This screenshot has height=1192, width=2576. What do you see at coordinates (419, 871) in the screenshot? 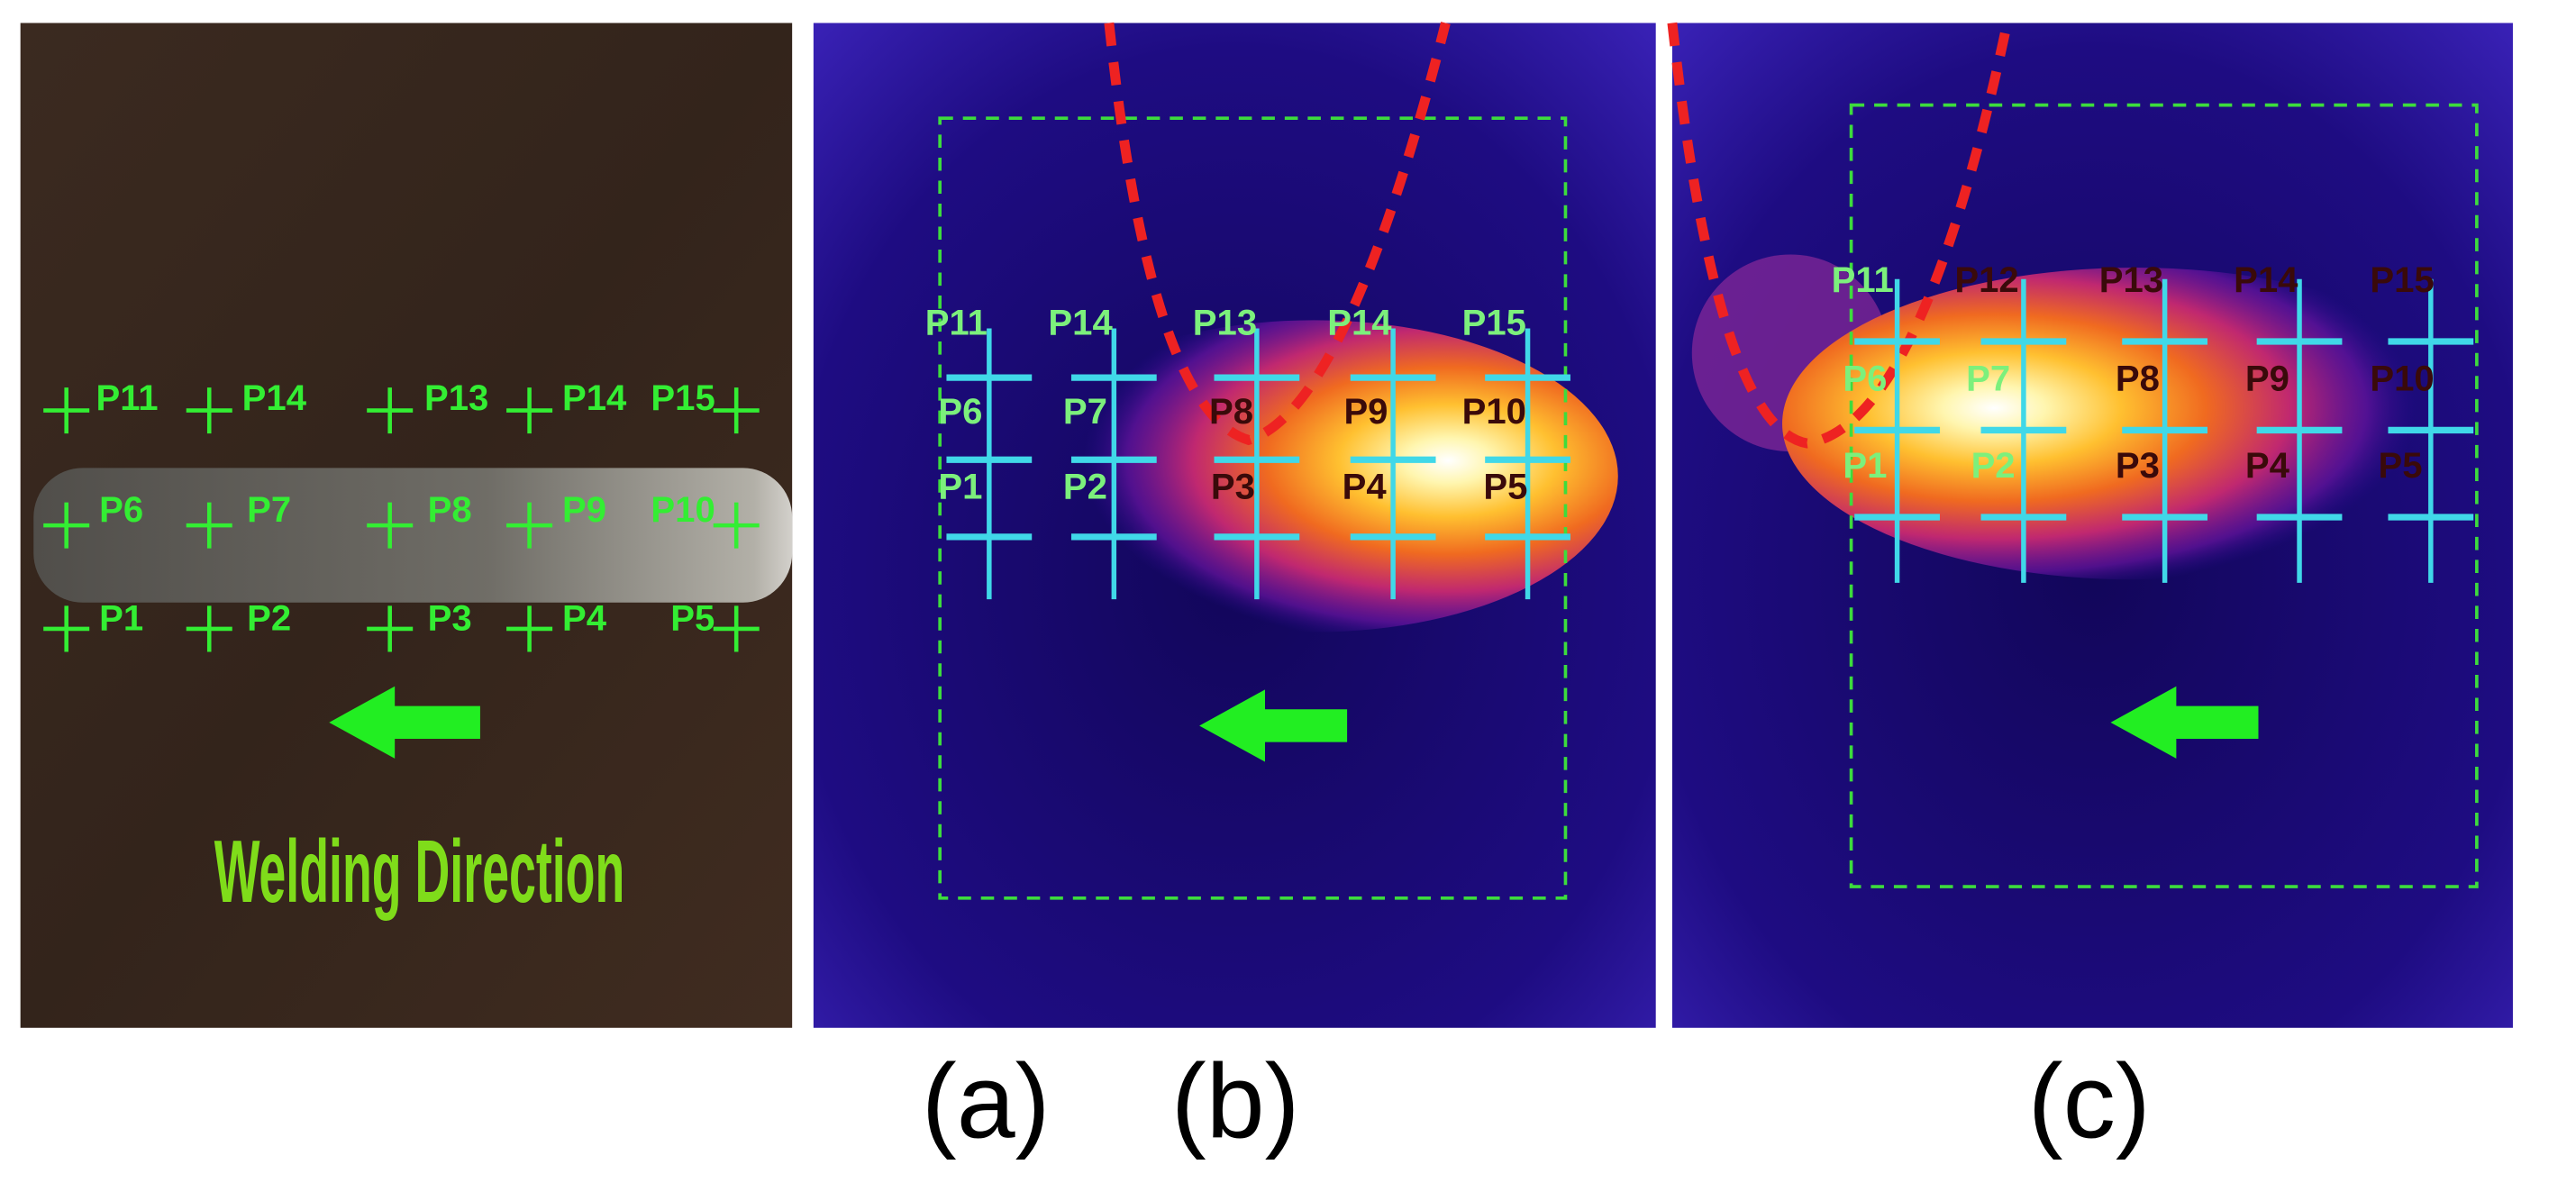
I see `direction-label: Welding Direction` at bounding box center [419, 871].